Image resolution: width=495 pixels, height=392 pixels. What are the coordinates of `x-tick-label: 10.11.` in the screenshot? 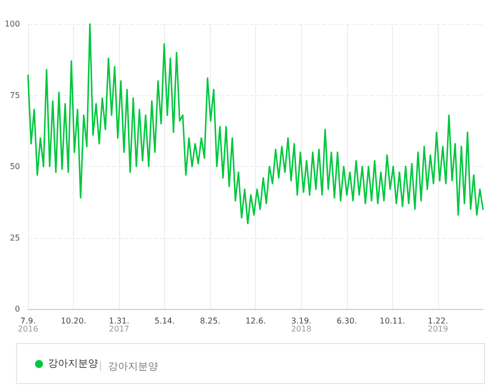 It's located at (393, 321).